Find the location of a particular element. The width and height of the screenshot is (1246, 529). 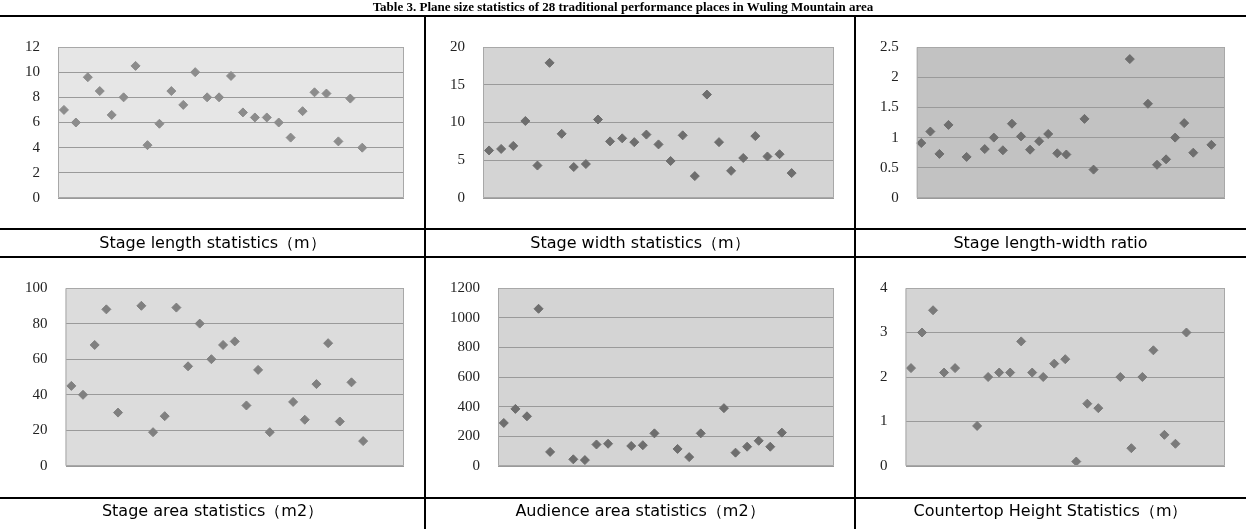

y-tick-label: 15 is located at coordinates (457, 83).